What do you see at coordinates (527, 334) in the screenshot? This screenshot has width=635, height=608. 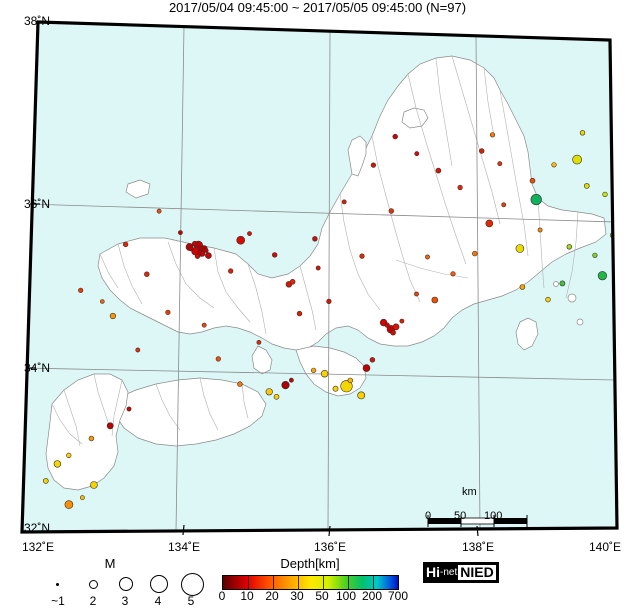 I see `izu-peninsula` at bounding box center [527, 334].